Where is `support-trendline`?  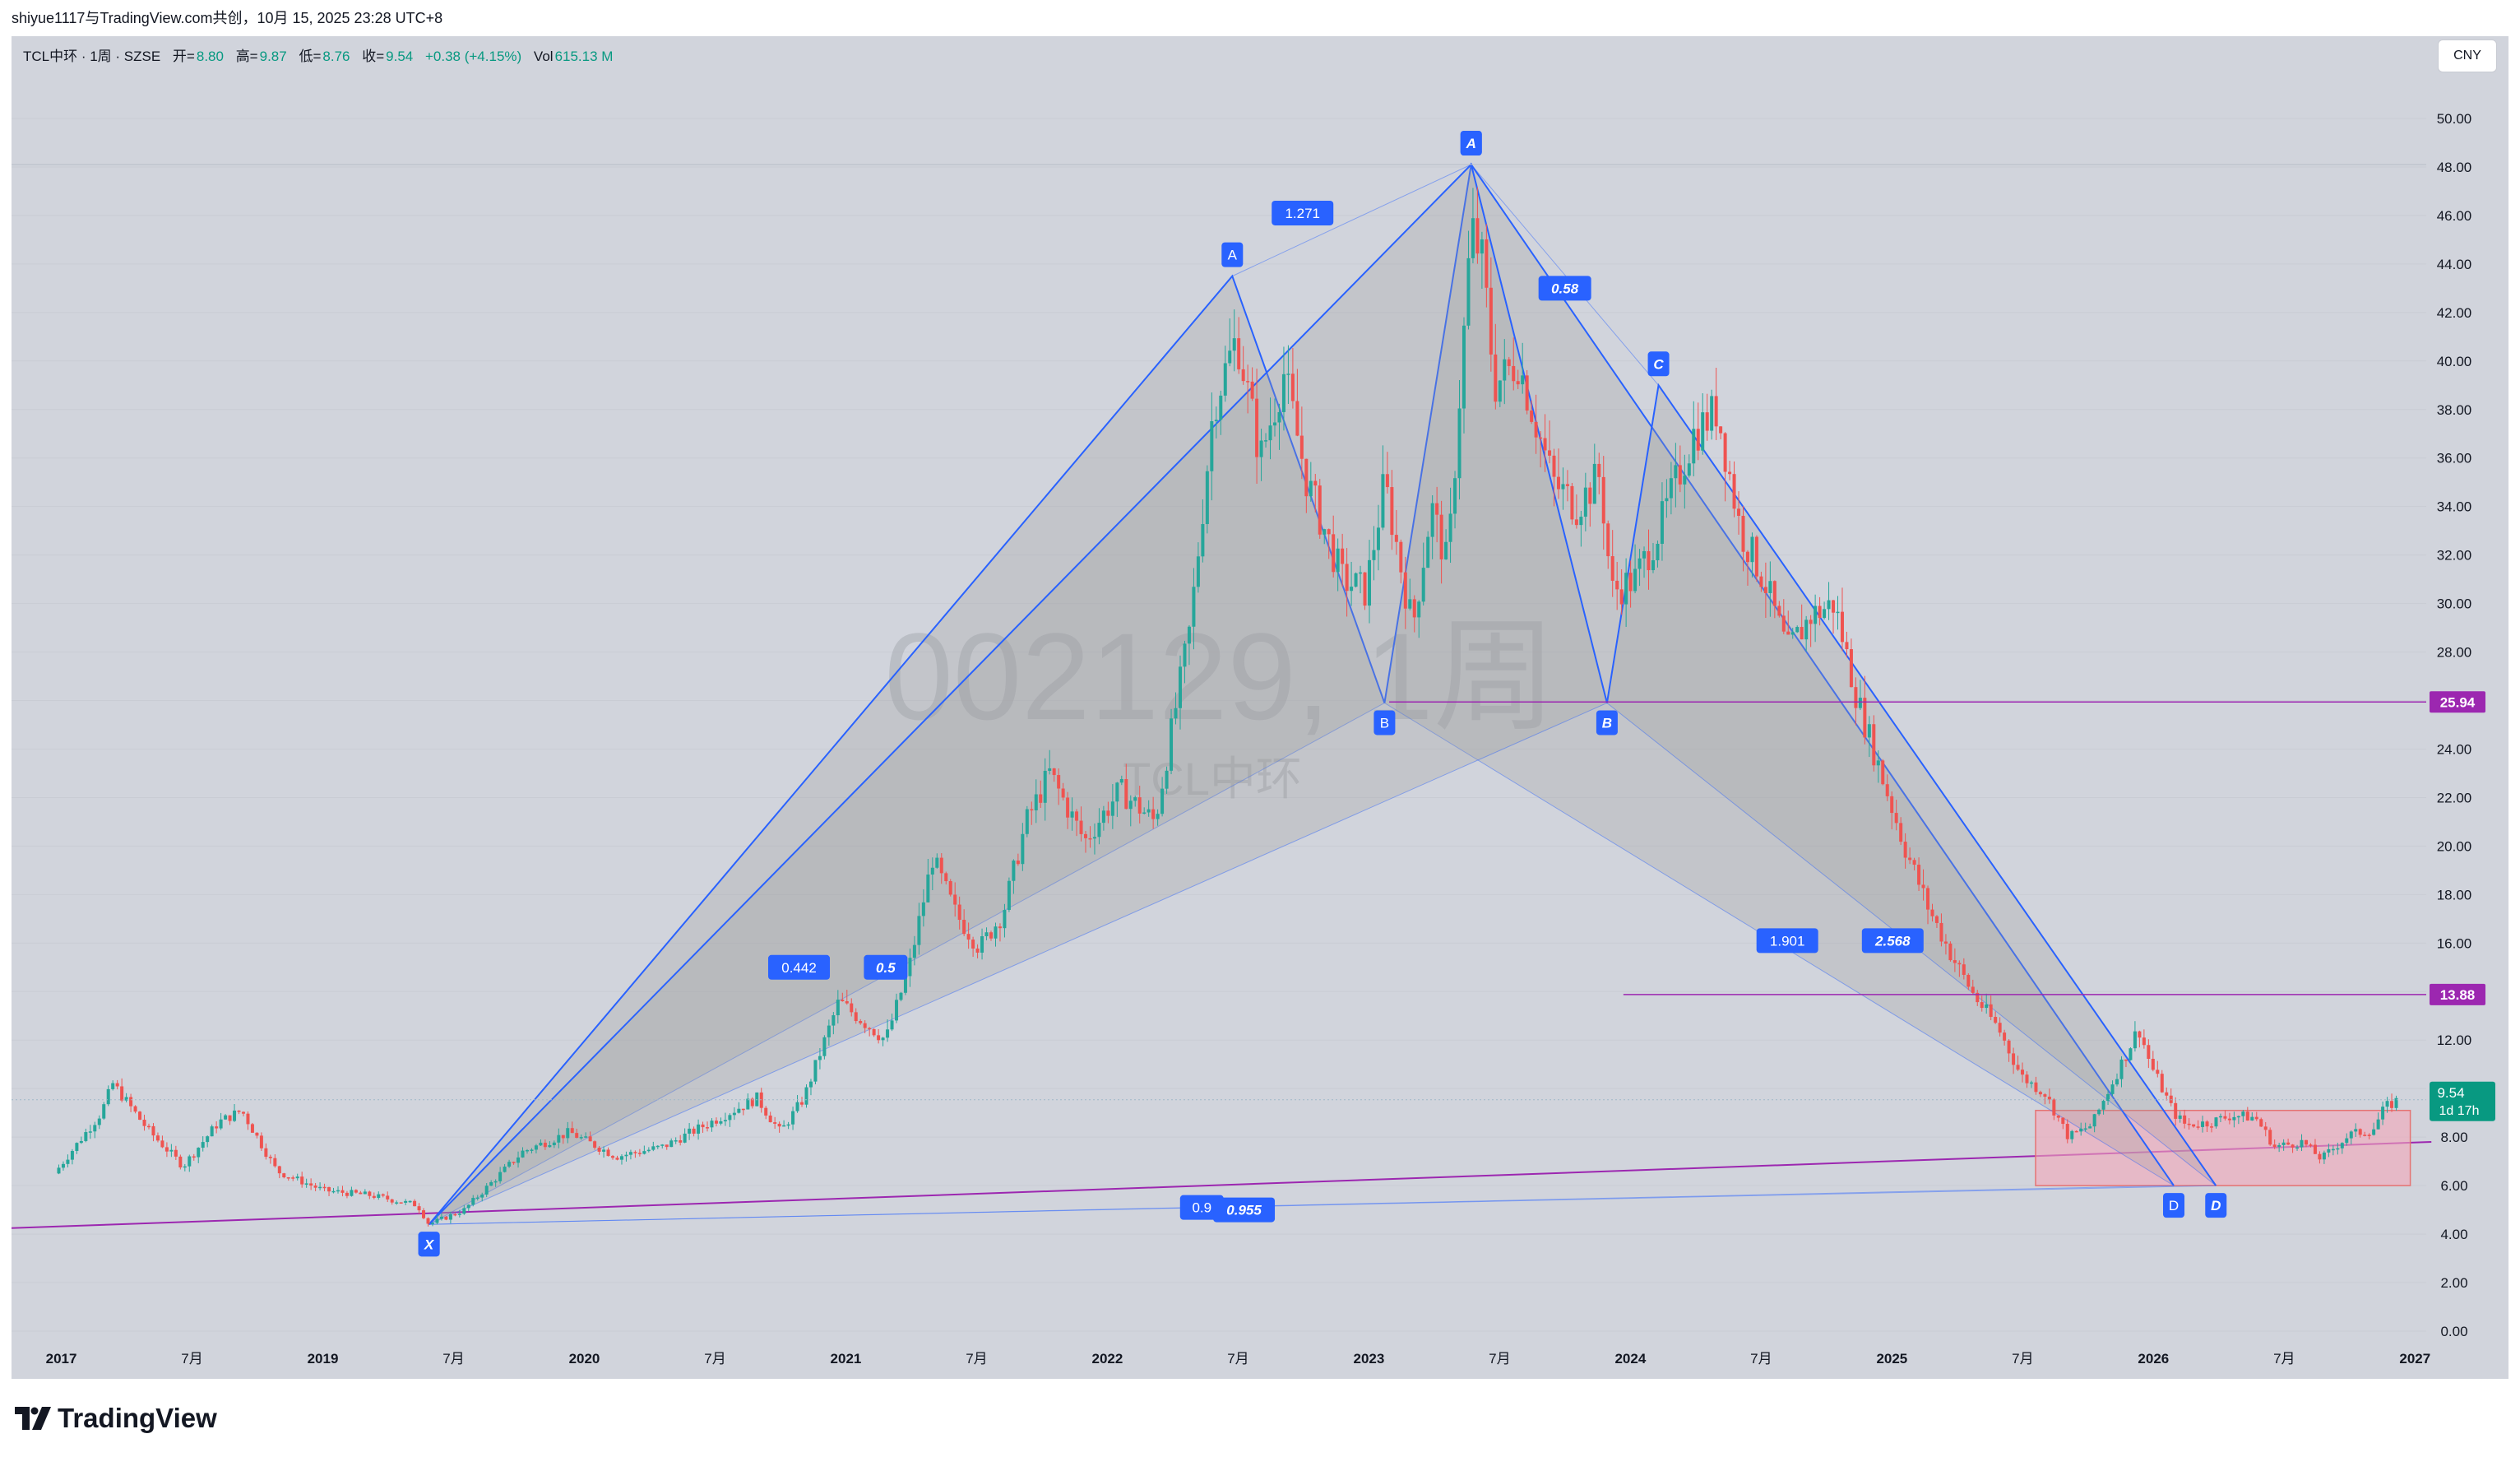 support-trendline is located at coordinates (1222, 1187).